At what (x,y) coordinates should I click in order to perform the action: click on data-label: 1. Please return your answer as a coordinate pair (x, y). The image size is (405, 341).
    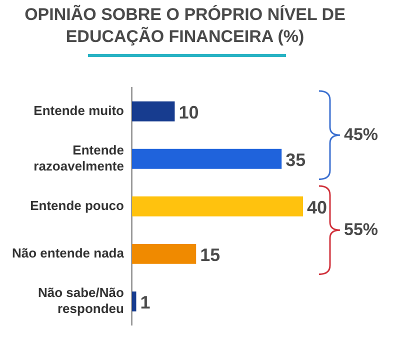
    Looking at the image, I should click on (145, 302).